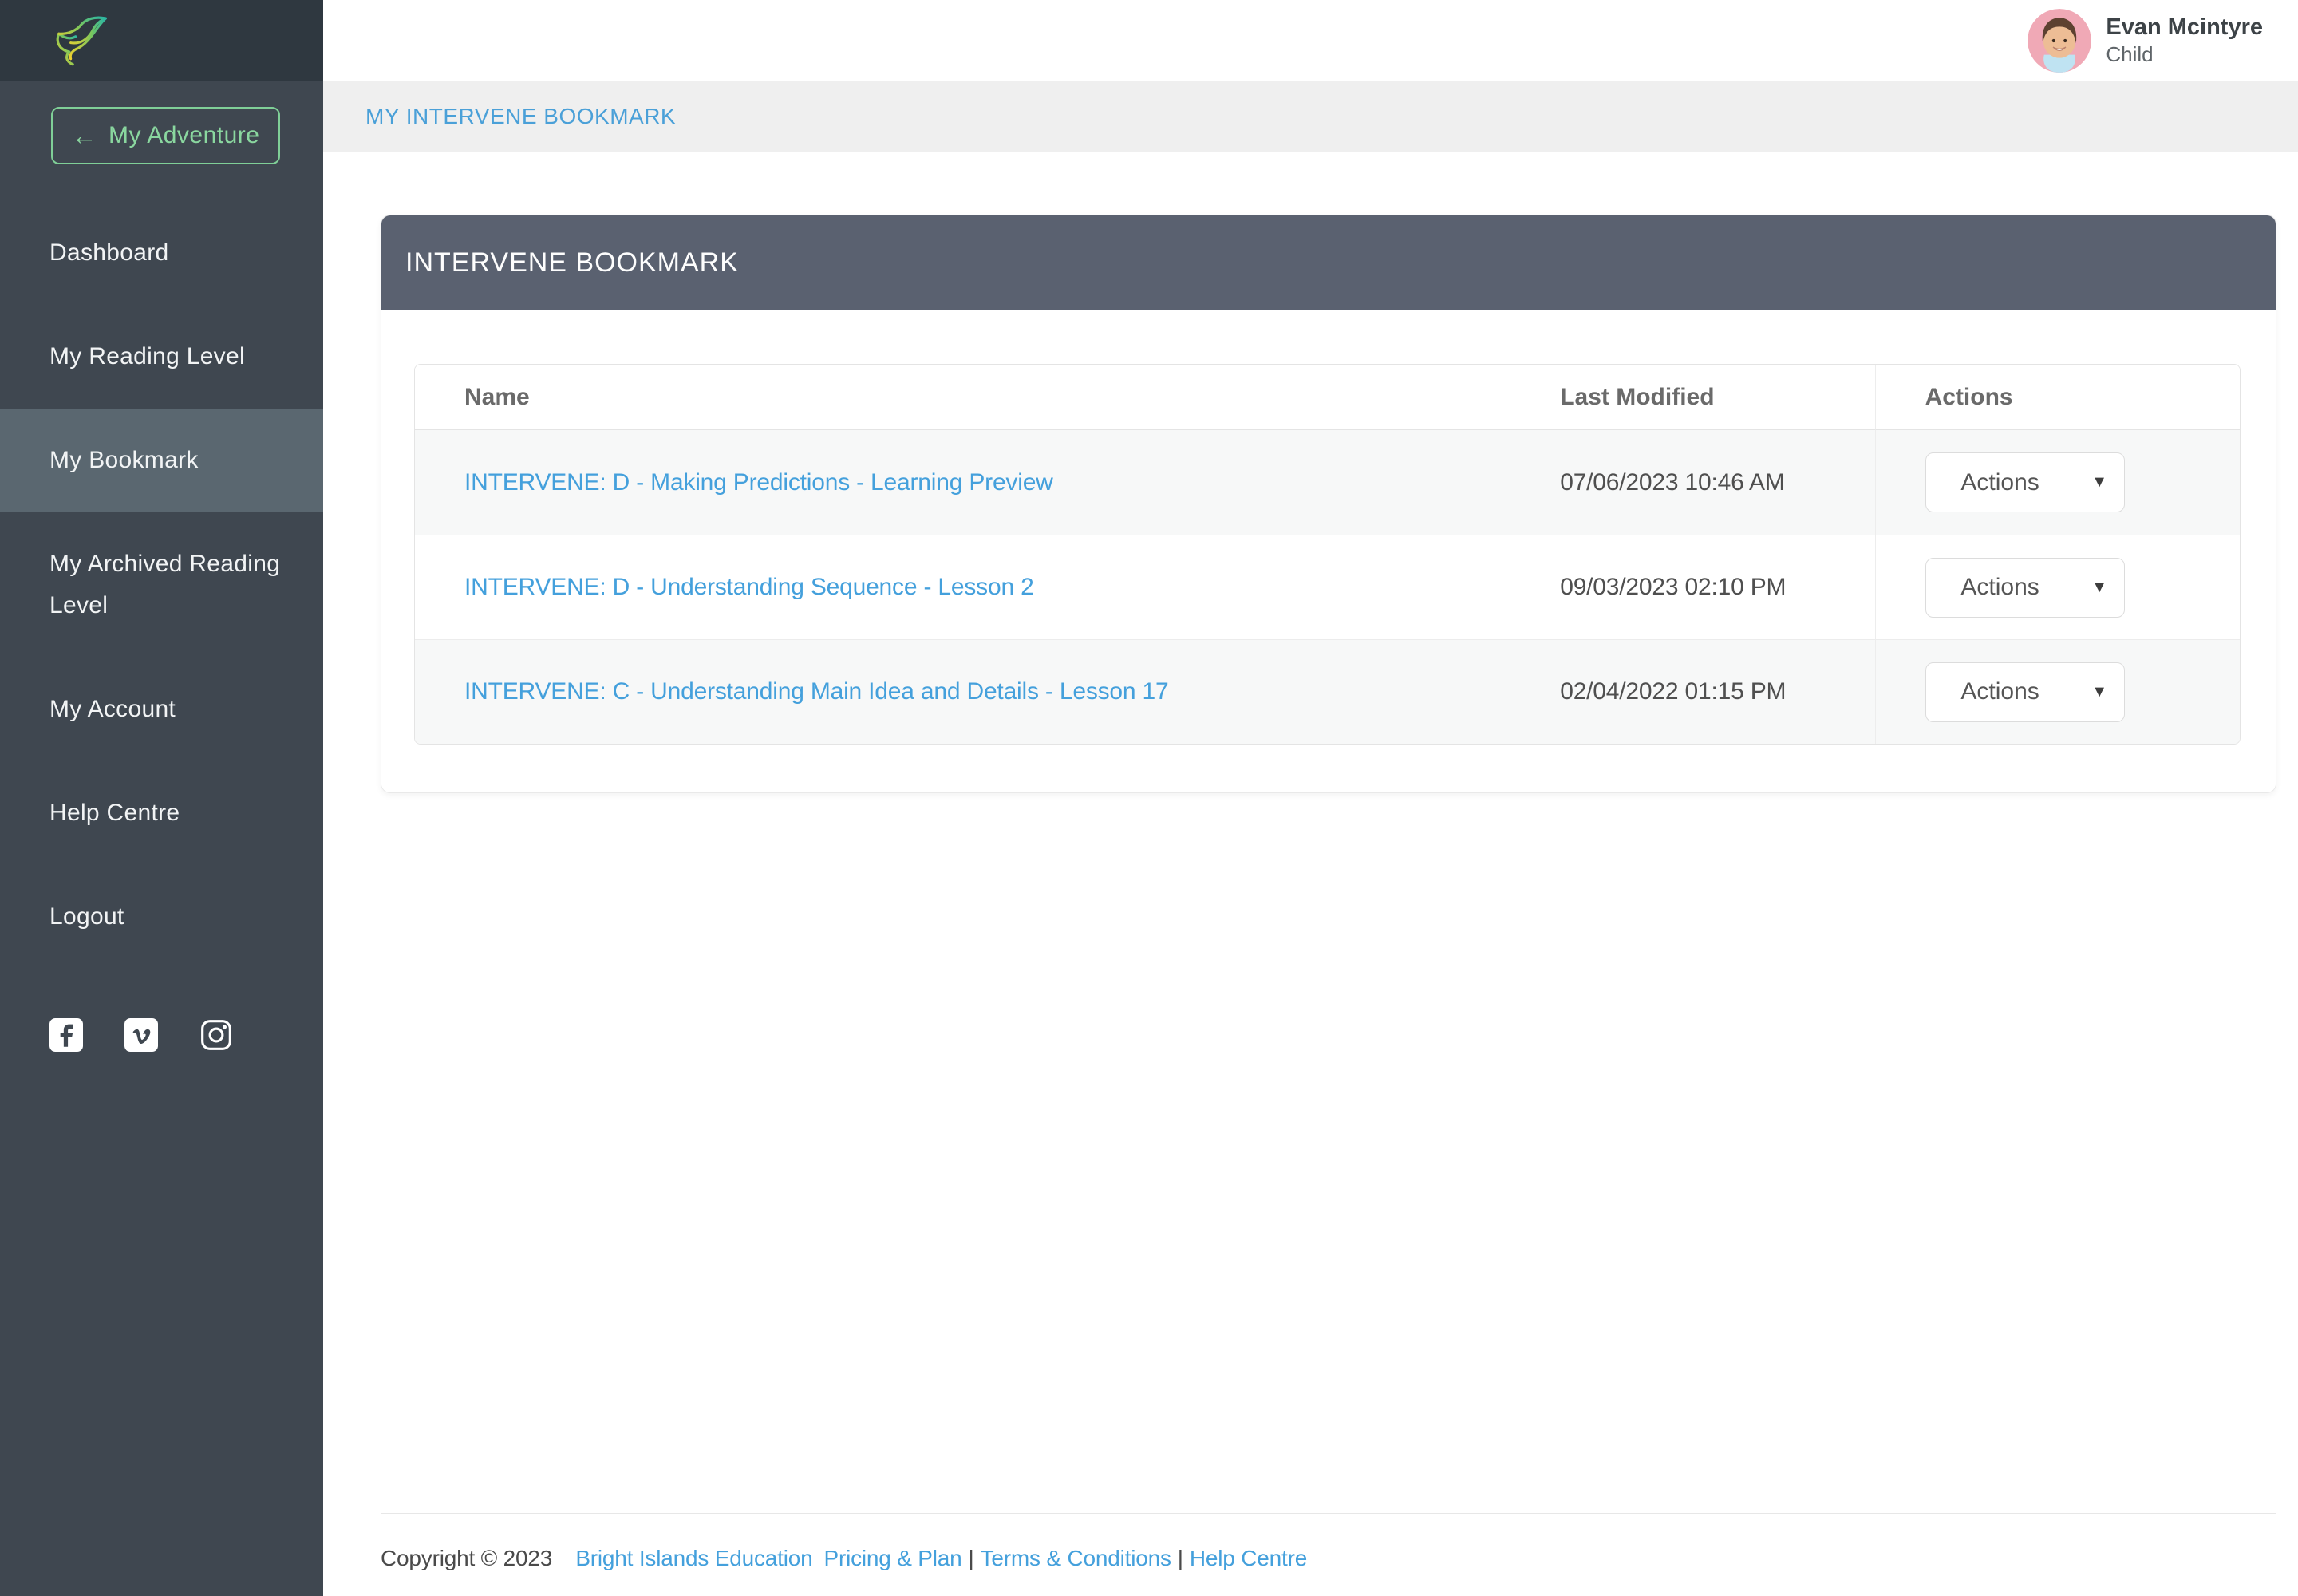  What do you see at coordinates (115, 813) in the screenshot?
I see `sidebar-item-label: Help Centre` at bounding box center [115, 813].